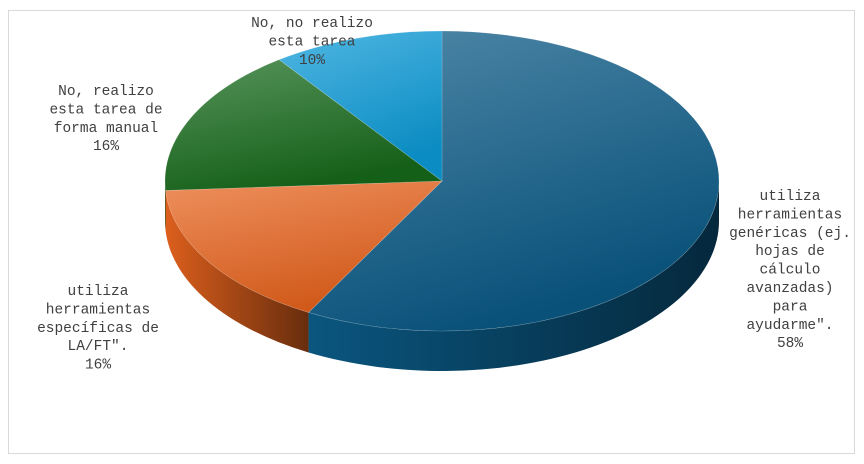 The image size is (864, 464). Describe the element at coordinates (106, 92) in the screenshot. I see `data-label-line: No, realizo` at that location.